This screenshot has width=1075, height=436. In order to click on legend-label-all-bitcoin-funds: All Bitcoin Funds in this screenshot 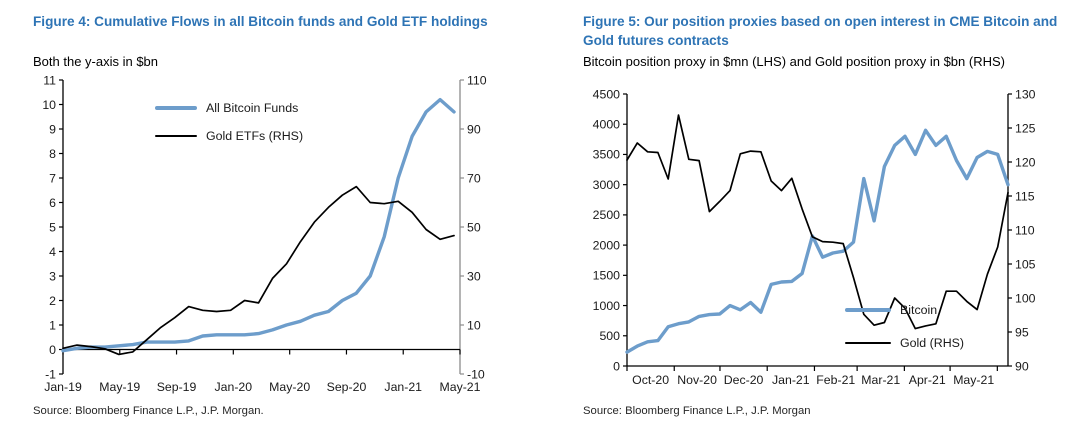, I will do `click(252, 108)`.